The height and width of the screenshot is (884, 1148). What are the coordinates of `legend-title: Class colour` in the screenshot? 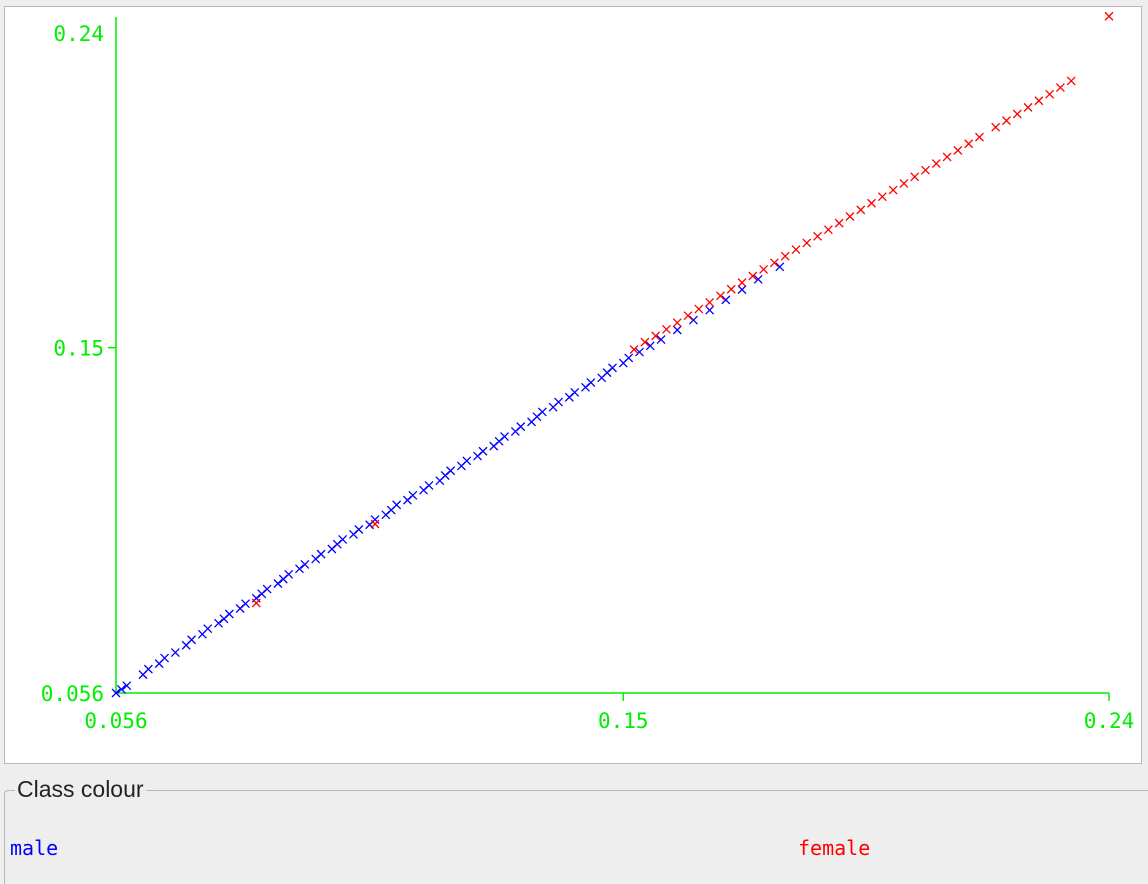 It's located at (80, 789).